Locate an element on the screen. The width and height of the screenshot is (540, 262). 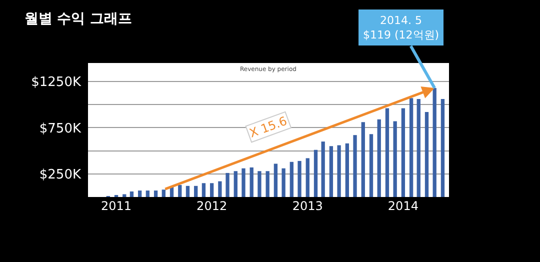
x-tick-label: 2014 is located at coordinates (403, 206).